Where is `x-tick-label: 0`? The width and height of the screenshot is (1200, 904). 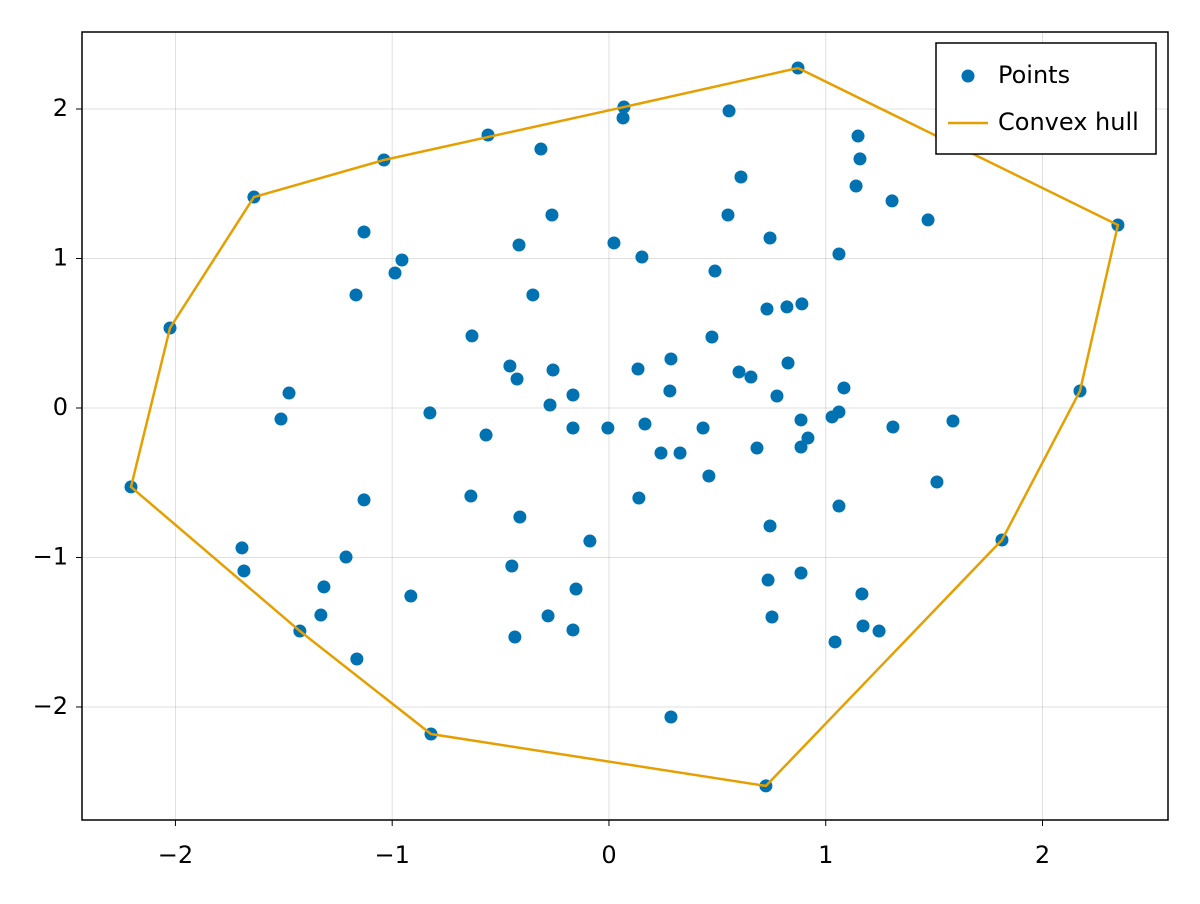 x-tick-label: 0 is located at coordinates (608, 855).